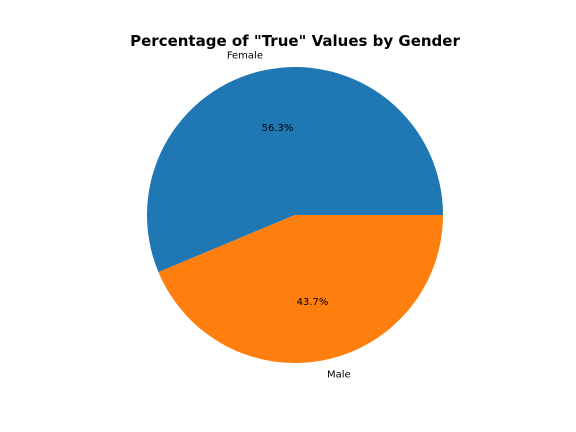 This screenshot has width=576, height=432. What do you see at coordinates (313, 302) in the screenshot?
I see `percent-label-male: 43.7%` at bounding box center [313, 302].